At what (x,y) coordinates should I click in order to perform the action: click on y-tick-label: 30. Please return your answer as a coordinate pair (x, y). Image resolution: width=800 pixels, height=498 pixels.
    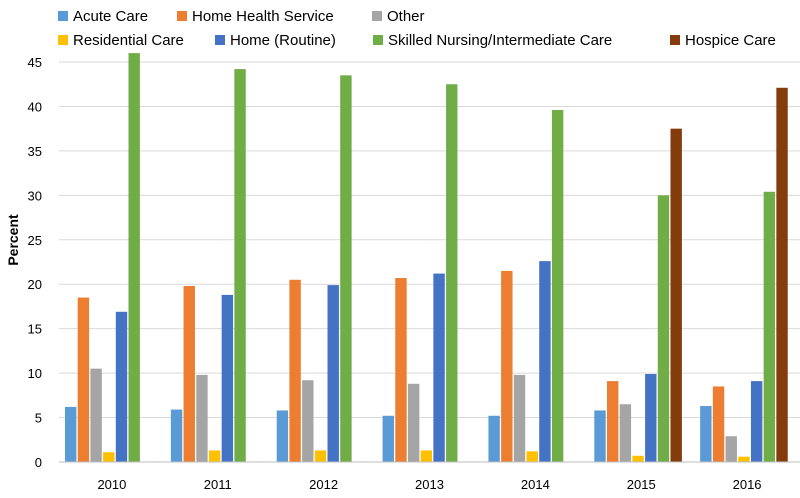
    Looking at the image, I should click on (35, 195).